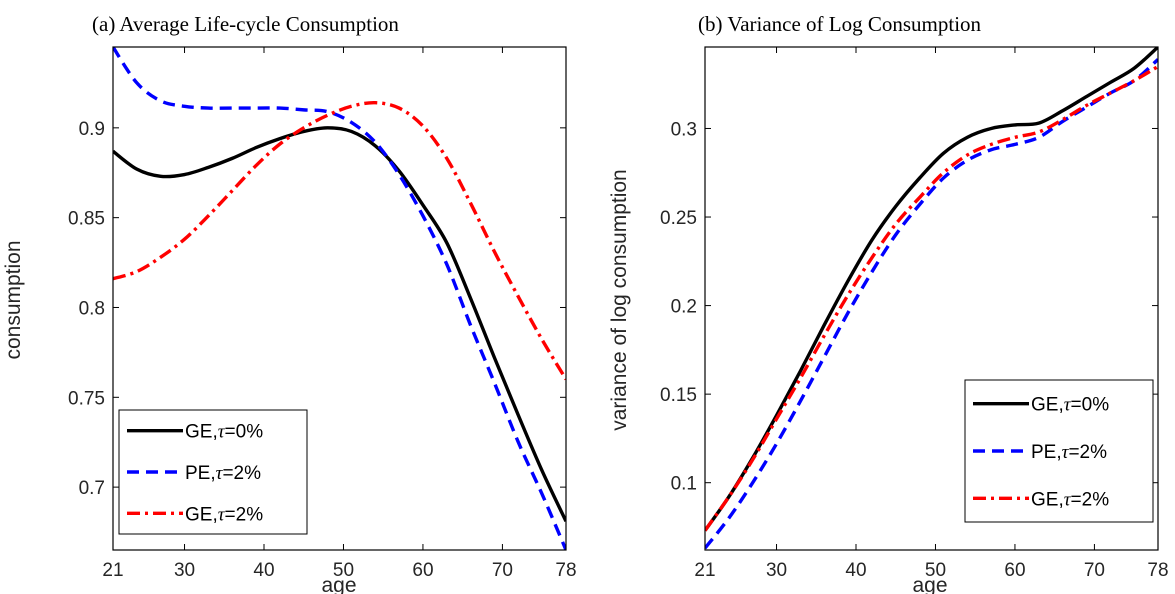 The height and width of the screenshot is (594, 1175). What do you see at coordinates (13, 299) in the screenshot?
I see `y-axis-label: consumption` at bounding box center [13, 299].